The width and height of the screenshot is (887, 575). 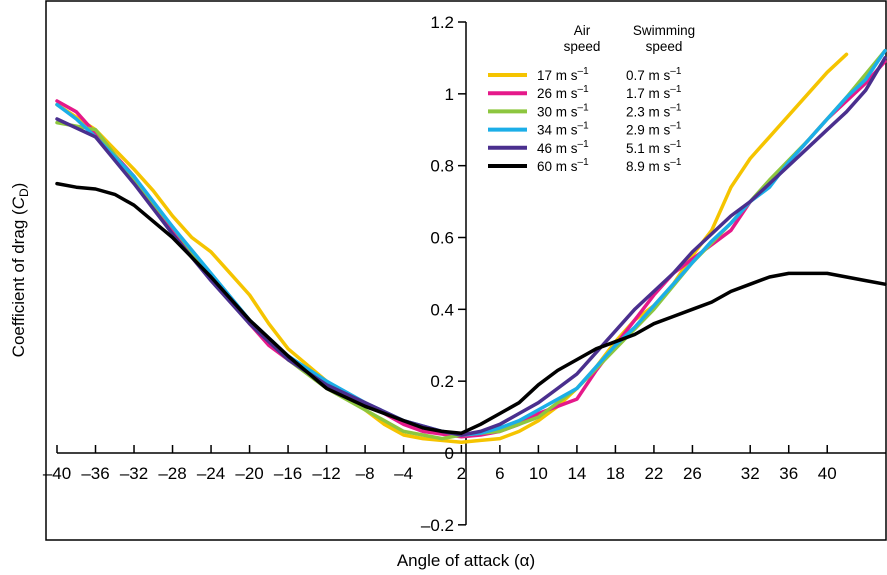 I want to click on y-tick-label: 0.2, so click(x=442, y=381).